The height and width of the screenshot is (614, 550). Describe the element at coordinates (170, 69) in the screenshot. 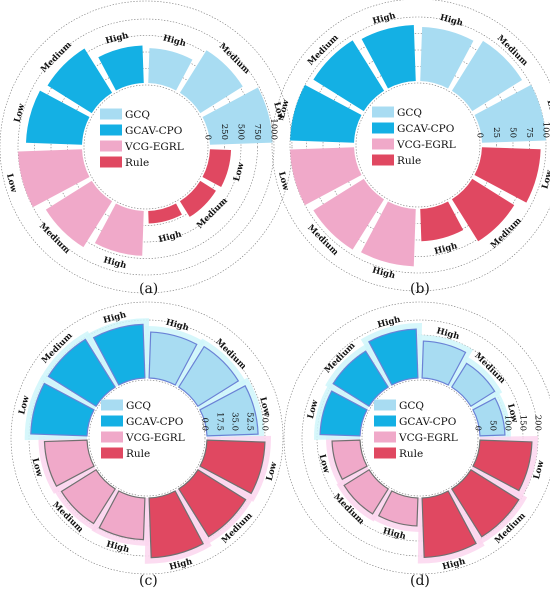

I see `bar-gcq-high` at that location.